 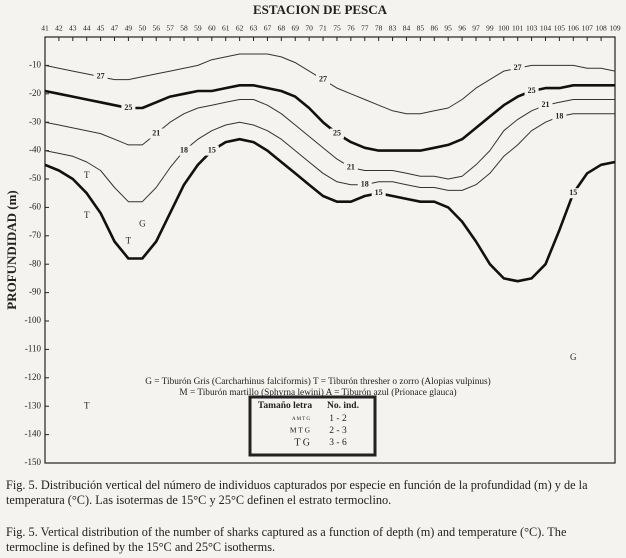 I want to click on y-tick-label: -120, so click(x=33, y=377).